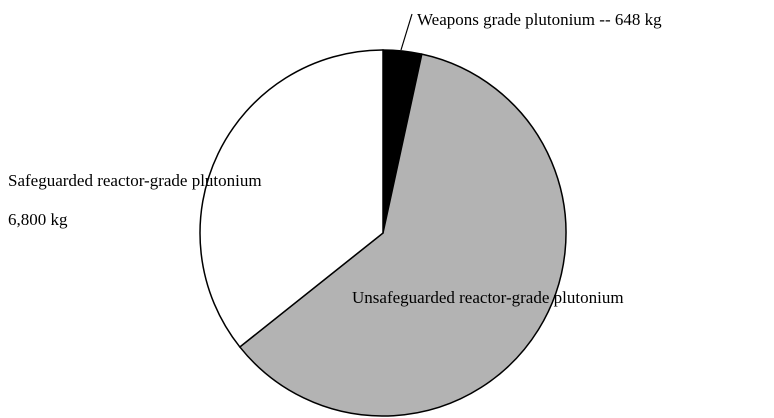 Image resolution: width=774 pixels, height=418 pixels. I want to click on leader-line, so click(406, 32).